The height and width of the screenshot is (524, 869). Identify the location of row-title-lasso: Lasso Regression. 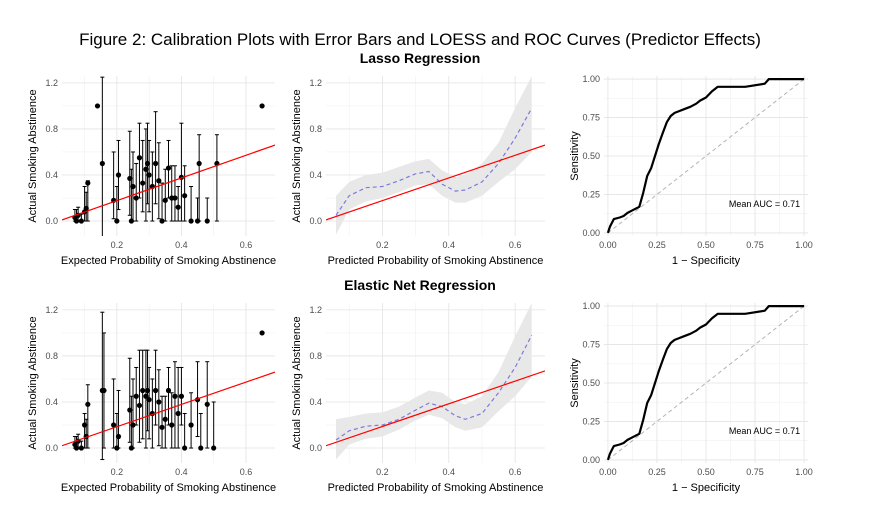
(420, 58).